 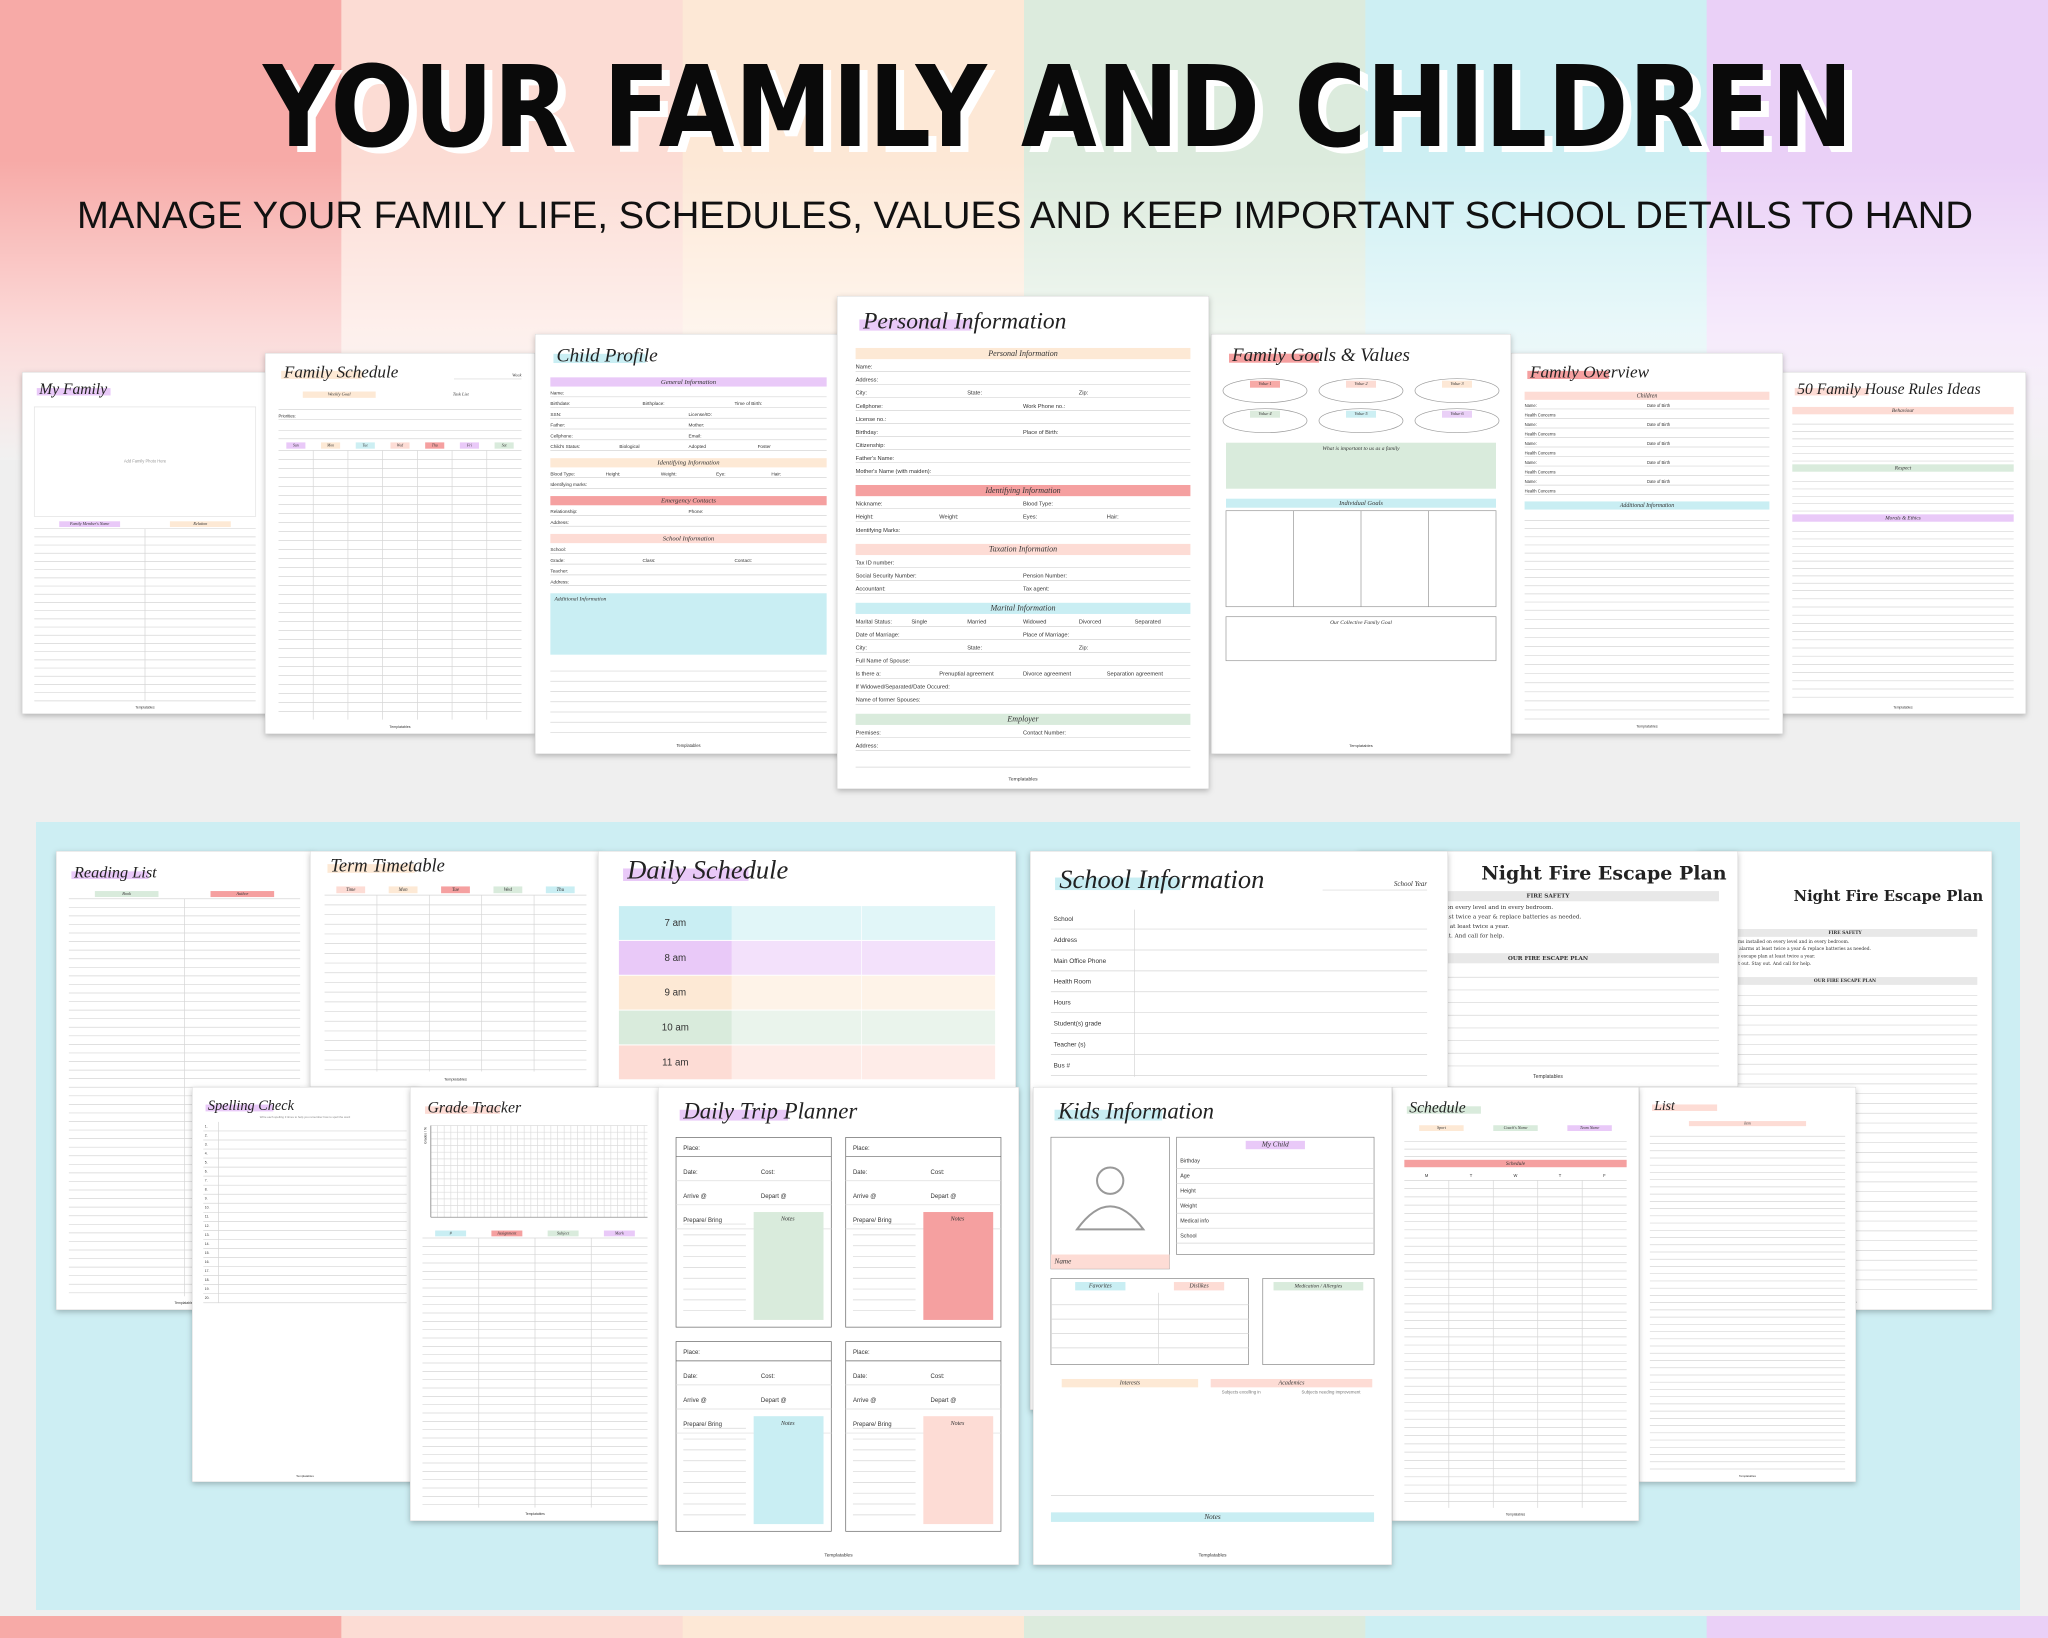 I want to click on escape-heading: FIRE SAFETY, so click(x=1549, y=897).